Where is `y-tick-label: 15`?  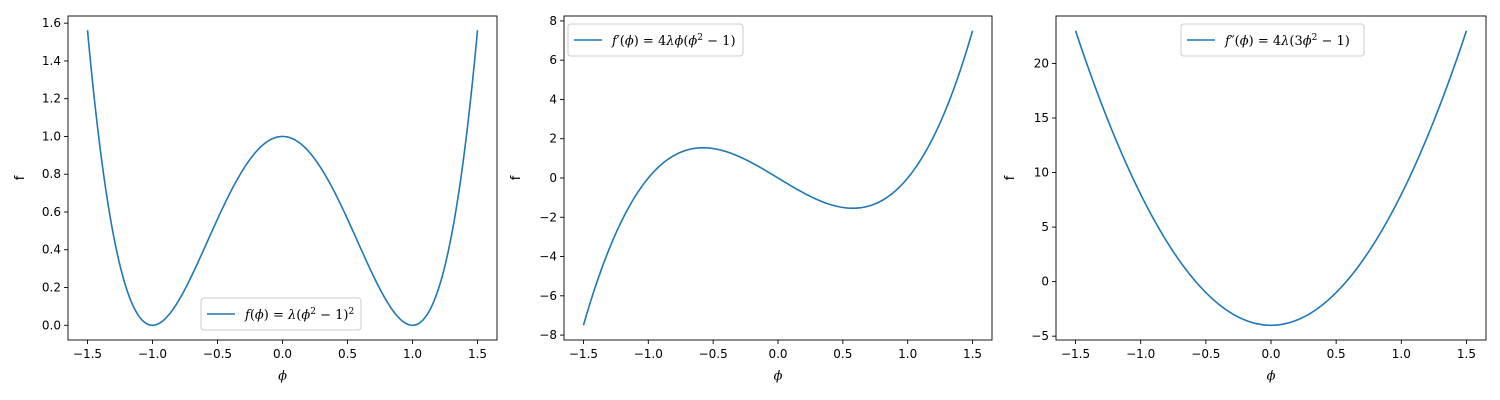 y-tick-label: 15 is located at coordinates (1041, 118).